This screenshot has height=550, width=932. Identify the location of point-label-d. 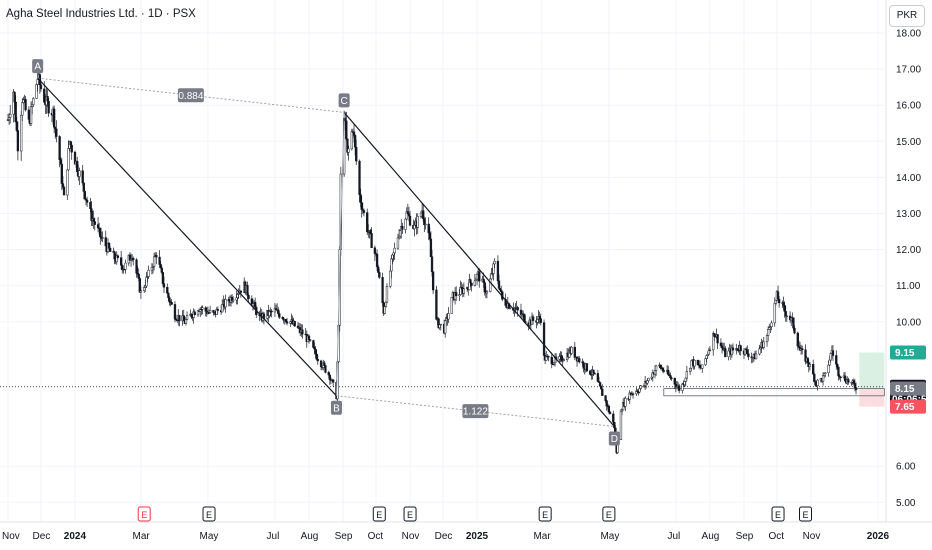
(614, 438).